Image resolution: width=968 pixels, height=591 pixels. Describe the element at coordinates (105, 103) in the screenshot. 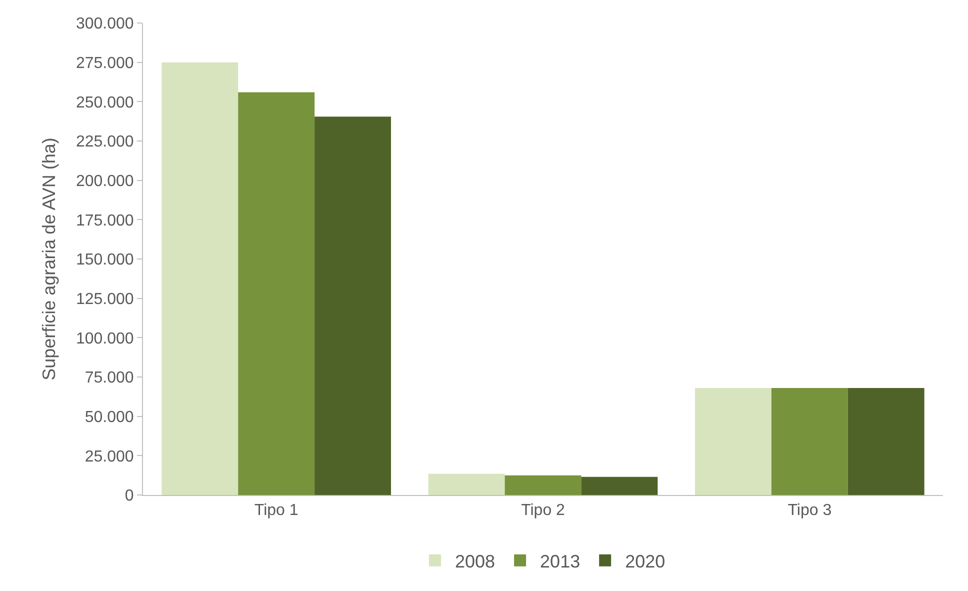

I see `y-tick-label: 250.000` at that location.